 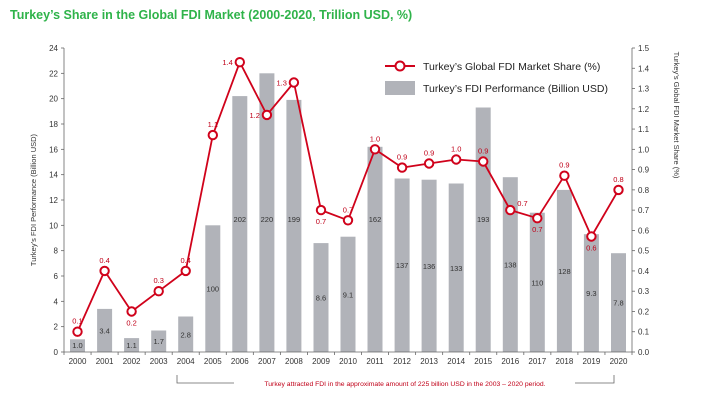 I want to click on bar-value-label: 1.1, so click(x=131, y=345).